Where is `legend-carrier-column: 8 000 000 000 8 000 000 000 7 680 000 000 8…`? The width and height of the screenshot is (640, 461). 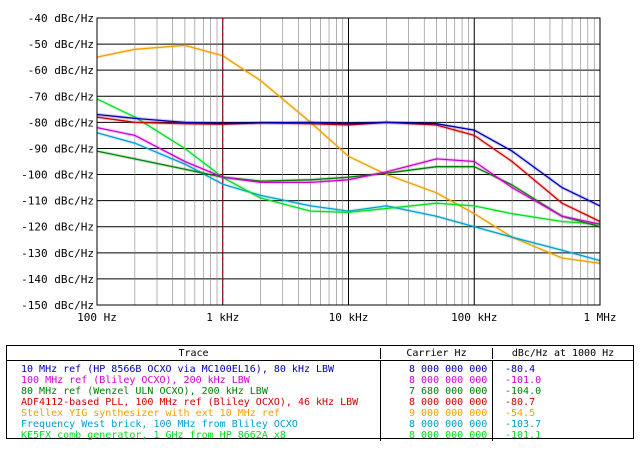 legend-carrier-column: 8 000 000 000 8 000 000 000 7 680 000 000 8… is located at coordinates (437, 401).